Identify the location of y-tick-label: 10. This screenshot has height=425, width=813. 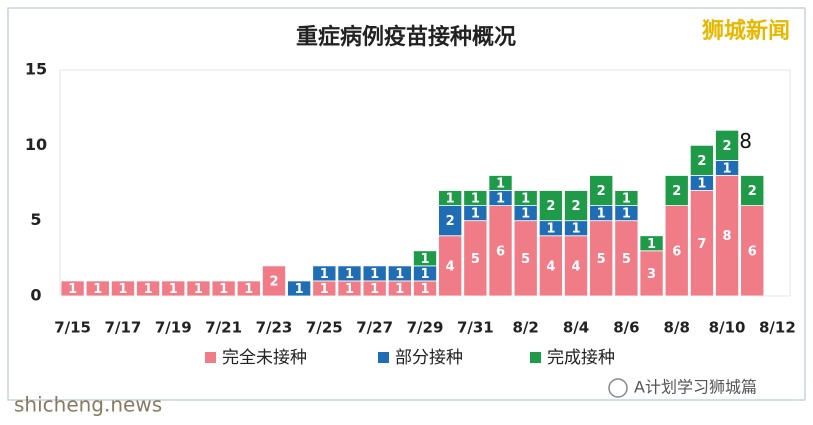
(36, 144).